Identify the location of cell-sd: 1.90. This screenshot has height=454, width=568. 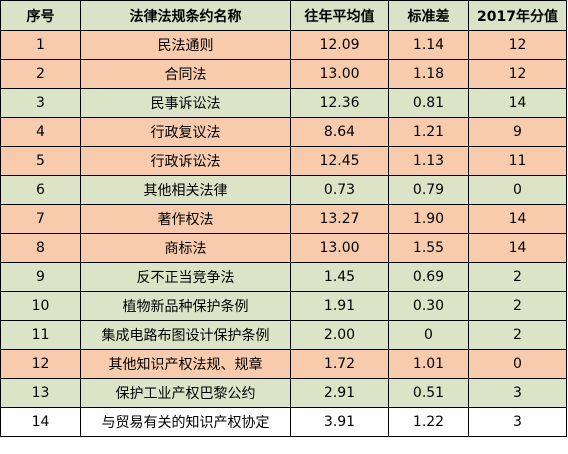
(428, 219).